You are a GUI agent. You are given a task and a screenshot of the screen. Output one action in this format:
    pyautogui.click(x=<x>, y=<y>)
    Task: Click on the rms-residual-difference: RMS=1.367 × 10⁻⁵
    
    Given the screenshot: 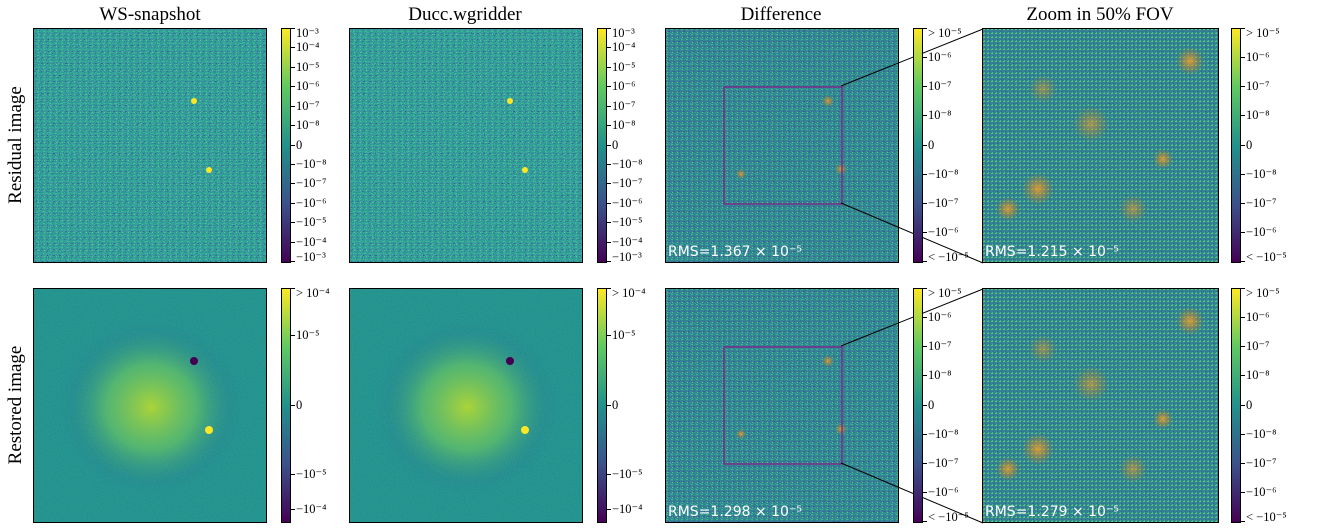 What is the action you would take?
    pyautogui.click(x=735, y=252)
    